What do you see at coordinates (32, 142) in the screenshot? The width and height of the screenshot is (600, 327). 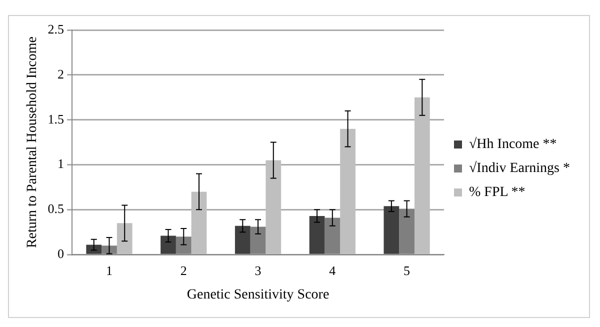 I see `y-axis-title: Return to Parental Household Income` at bounding box center [32, 142].